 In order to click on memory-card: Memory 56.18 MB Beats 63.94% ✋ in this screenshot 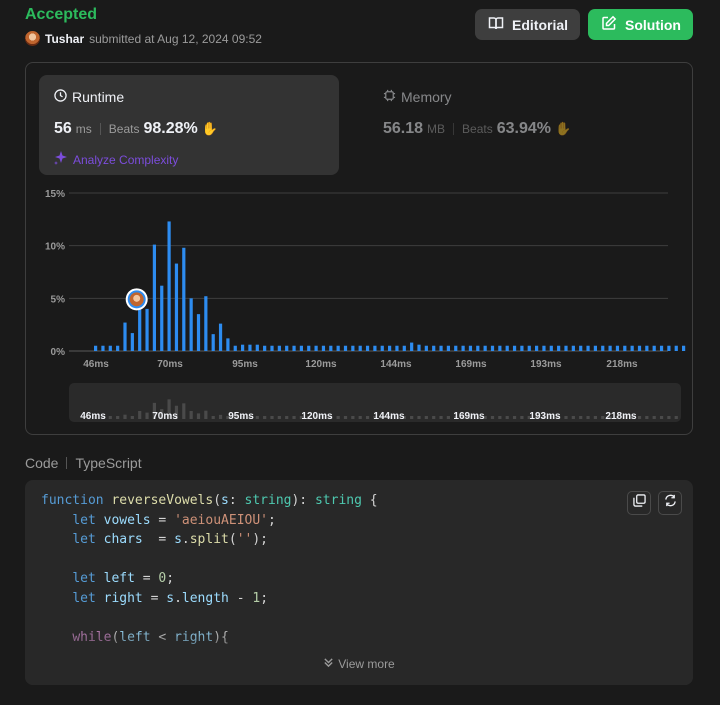, I will do `click(518, 125)`.